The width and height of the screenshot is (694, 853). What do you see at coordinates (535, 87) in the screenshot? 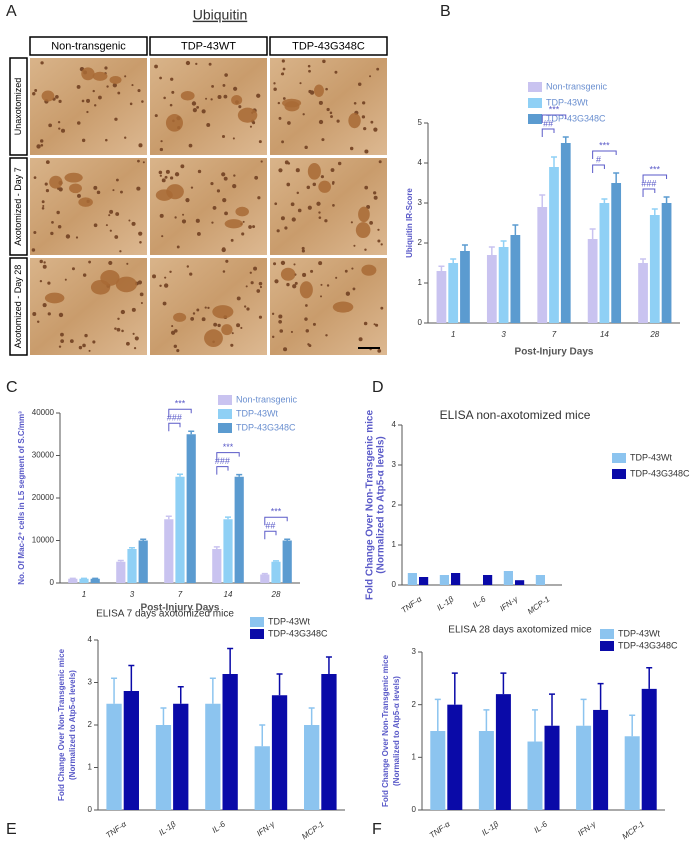
I see `legend-swatch` at bounding box center [535, 87].